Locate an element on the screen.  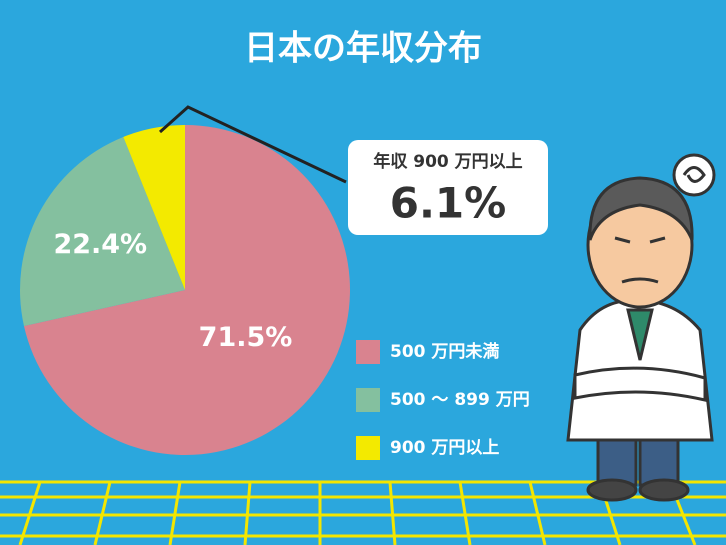
chart-title: 日本の年収分布 is located at coordinates (363, 49).